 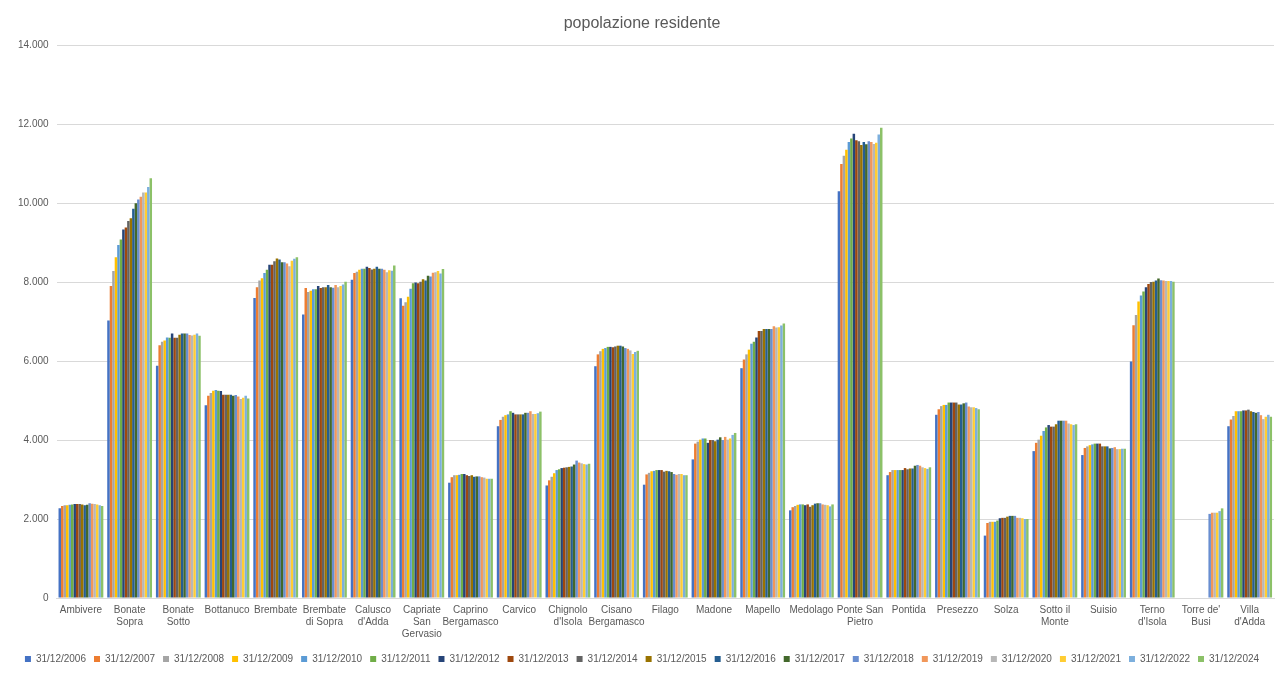 I want to click on x-tick-label: Suisio, so click(x=1103, y=609).